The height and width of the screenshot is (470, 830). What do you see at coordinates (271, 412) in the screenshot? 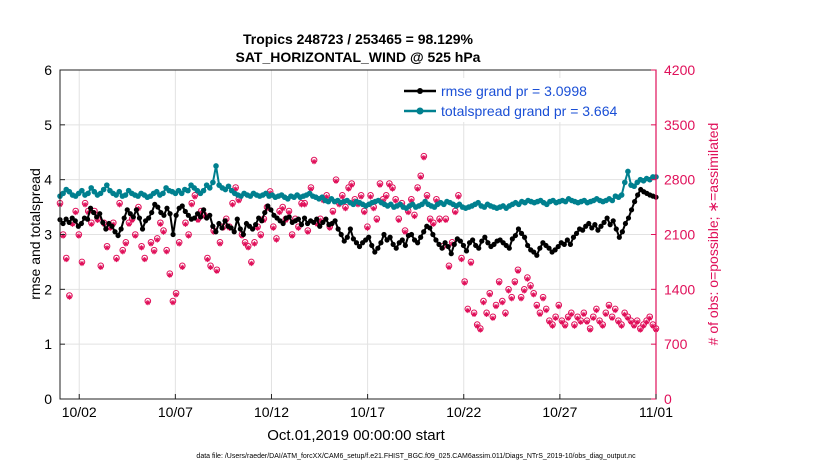
I see `x-tick-label-2: 10/12` at bounding box center [271, 412].